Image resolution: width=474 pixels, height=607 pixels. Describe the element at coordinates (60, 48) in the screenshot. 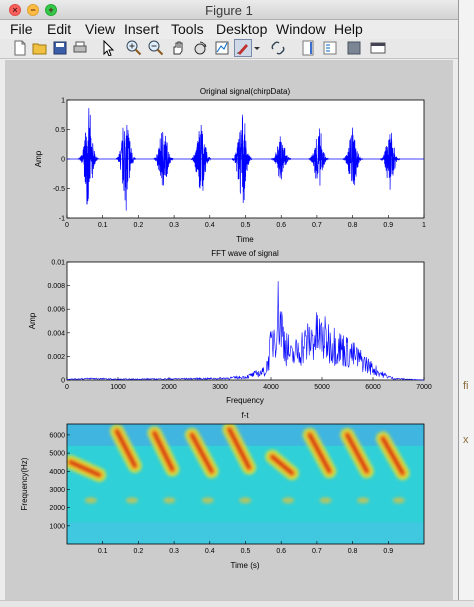

I see `save-icon` at that location.